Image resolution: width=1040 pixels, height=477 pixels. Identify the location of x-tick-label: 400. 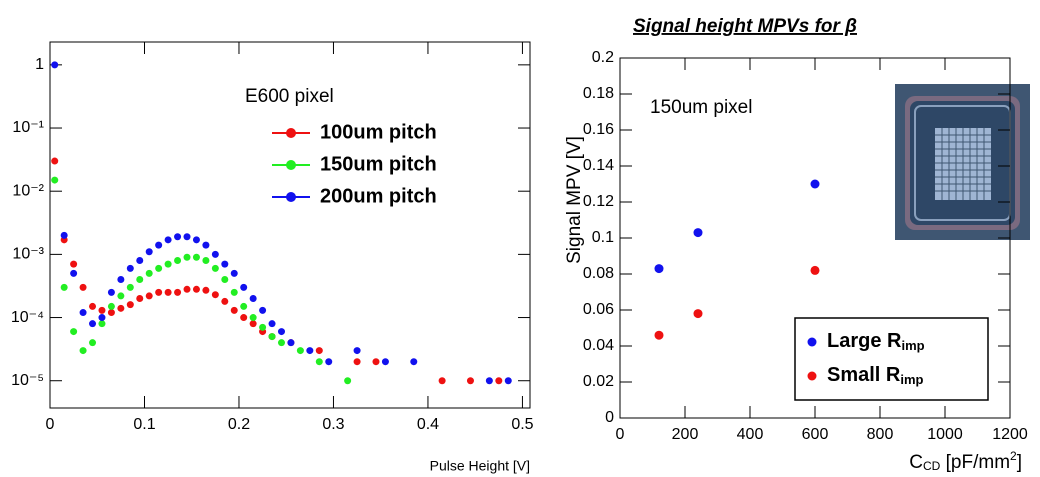
(750, 434).